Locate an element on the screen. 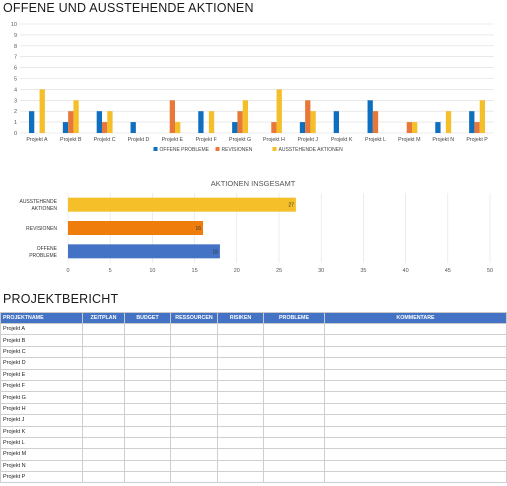 The height and width of the screenshot is (486, 507). x-tick-label: Projekt J is located at coordinates (307, 140).